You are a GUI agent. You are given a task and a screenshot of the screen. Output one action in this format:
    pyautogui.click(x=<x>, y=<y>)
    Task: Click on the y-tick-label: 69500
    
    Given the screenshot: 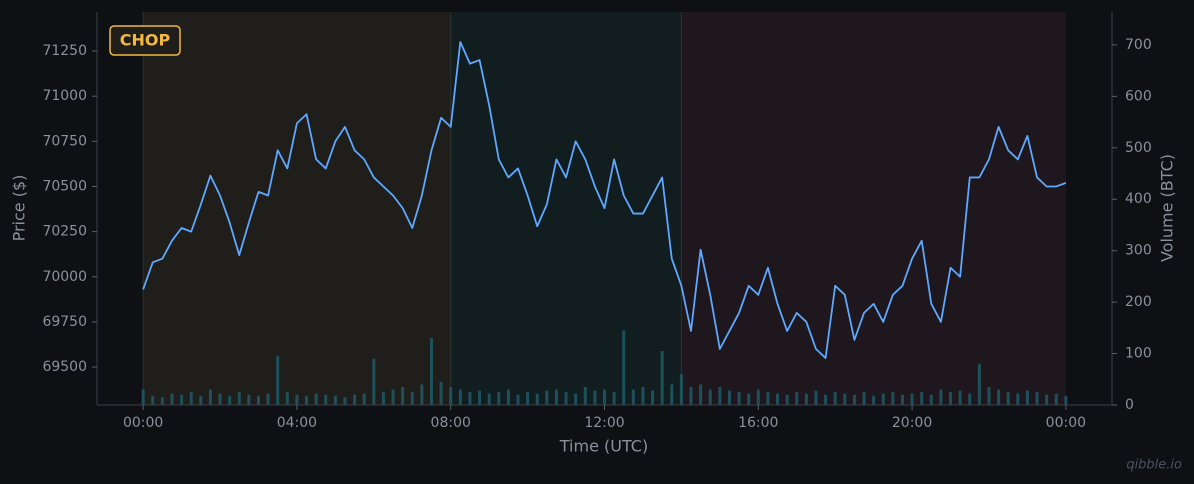 What is the action you would take?
    pyautogui.click(x=64, y=367)
    